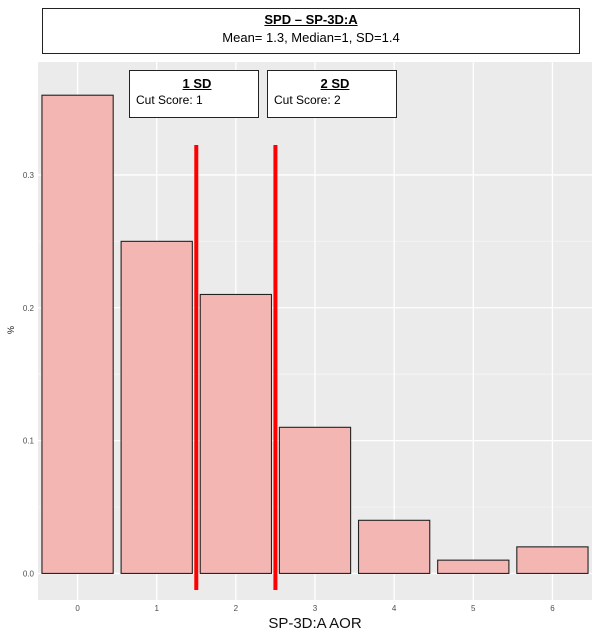 The image size is (603, 639). Describe the element at coordinates (473, 608) in the screenshot. I see `x-tick-label: 5` at that location.